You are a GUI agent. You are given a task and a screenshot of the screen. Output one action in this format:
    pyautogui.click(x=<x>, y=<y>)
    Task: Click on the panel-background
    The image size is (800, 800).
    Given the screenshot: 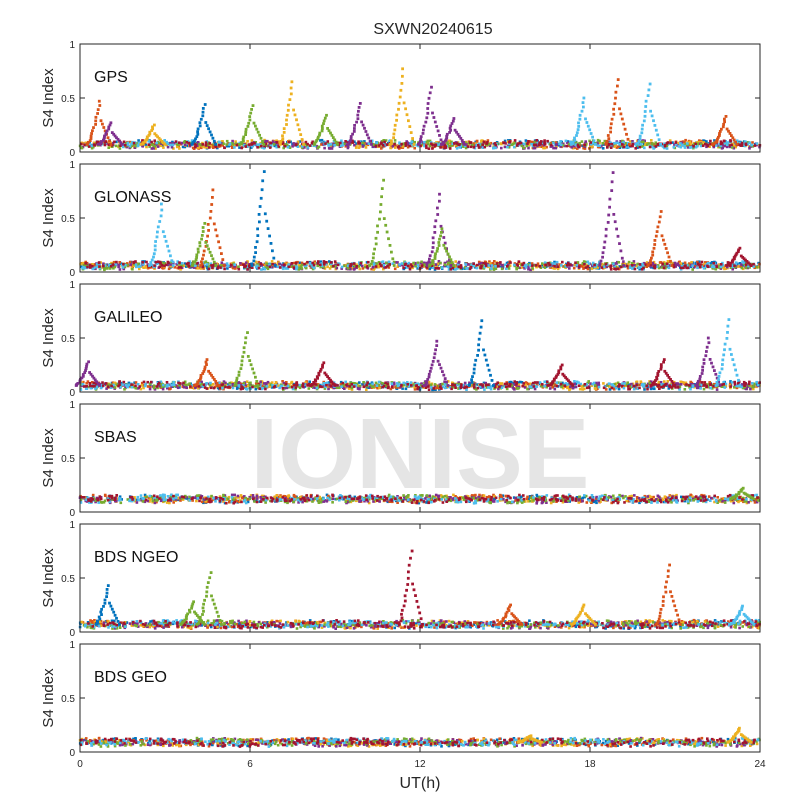 What is the action you would take?
    pyautogui.click(x=420, y=218)
    